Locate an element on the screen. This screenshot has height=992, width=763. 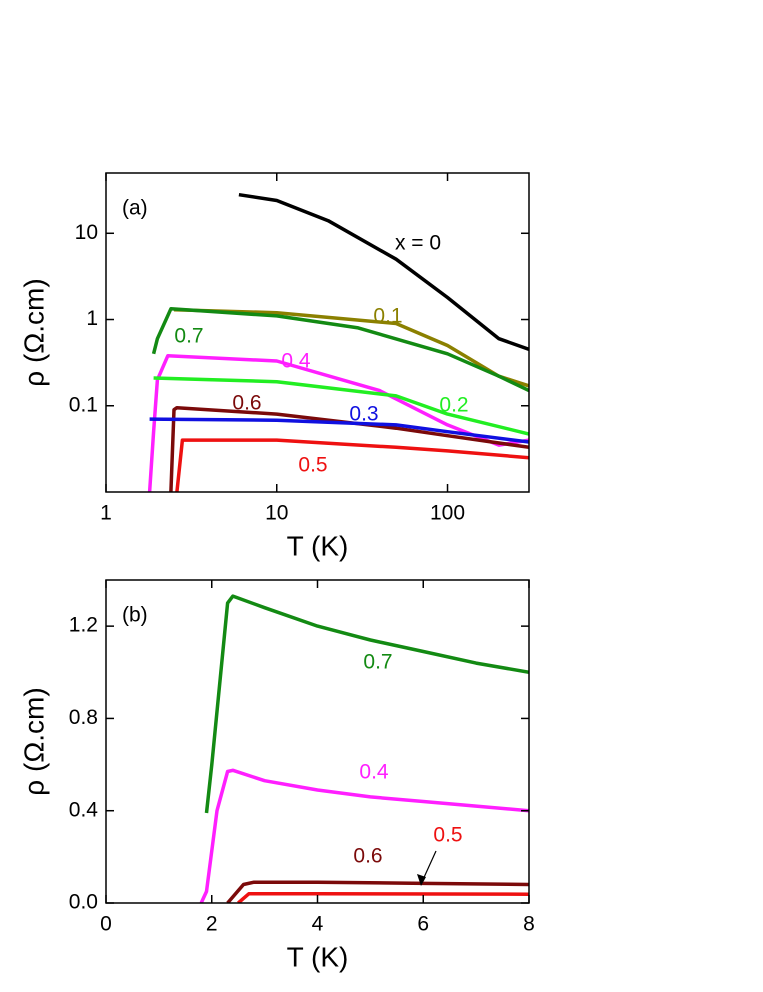
y-tick-label: 0.8 is located at coordinates (83, 717).